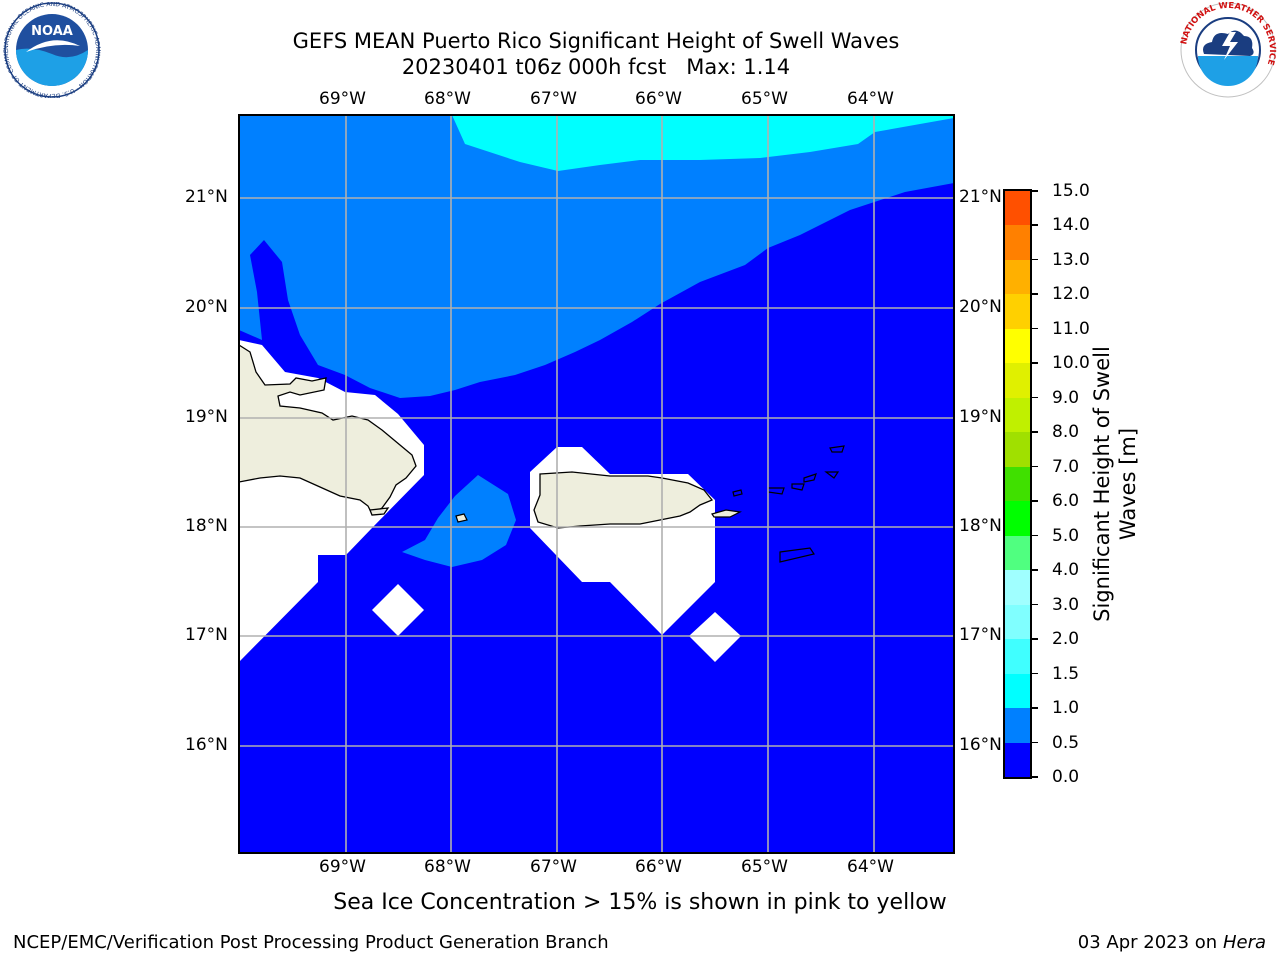 The width and height of the screenshot is (1280, 960). I want to click on colorbar-tick-label: 14.0, so click(1071, 225).